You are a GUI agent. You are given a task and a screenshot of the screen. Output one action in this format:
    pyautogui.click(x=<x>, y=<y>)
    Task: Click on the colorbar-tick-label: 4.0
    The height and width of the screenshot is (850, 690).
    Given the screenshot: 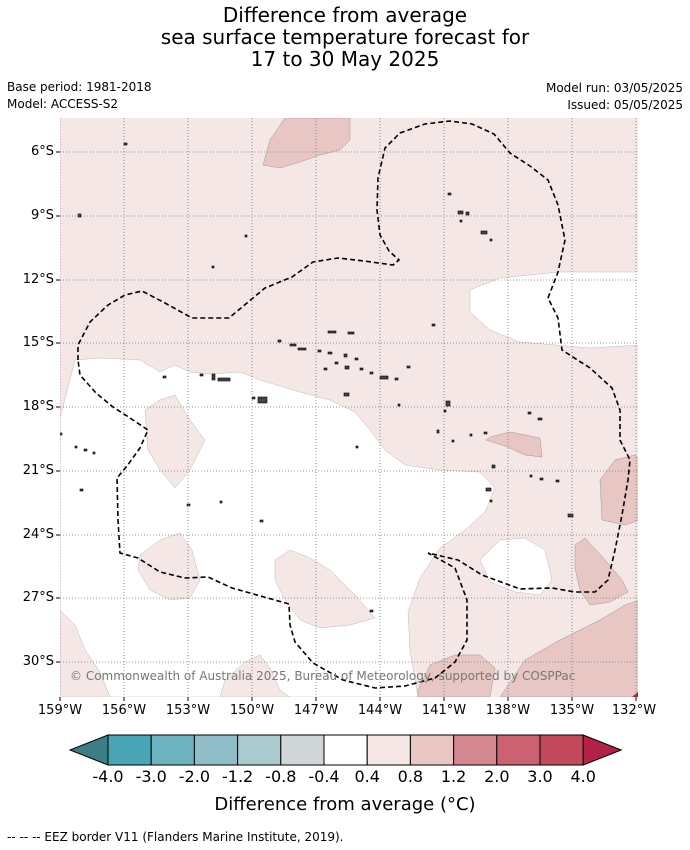 What is the action you would take?
    pyautogui.click(x=583, y=776)
    